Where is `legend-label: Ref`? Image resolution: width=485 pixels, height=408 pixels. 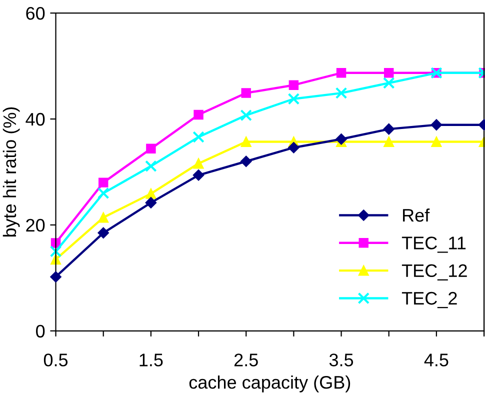 legend-label: Ref is located at coordinates (416, 215).